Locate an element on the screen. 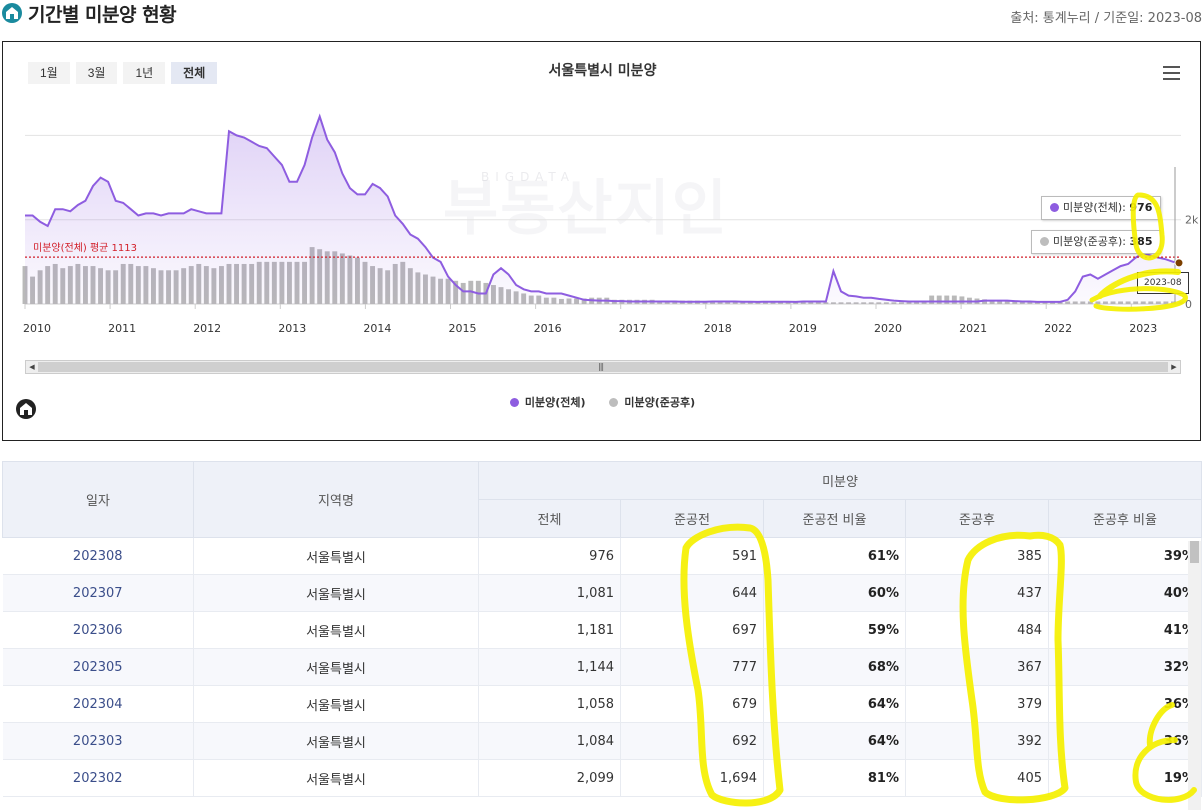 This screenshot has height=810, width=1202. header-total: 전체 is located at coordinates (549, 518).